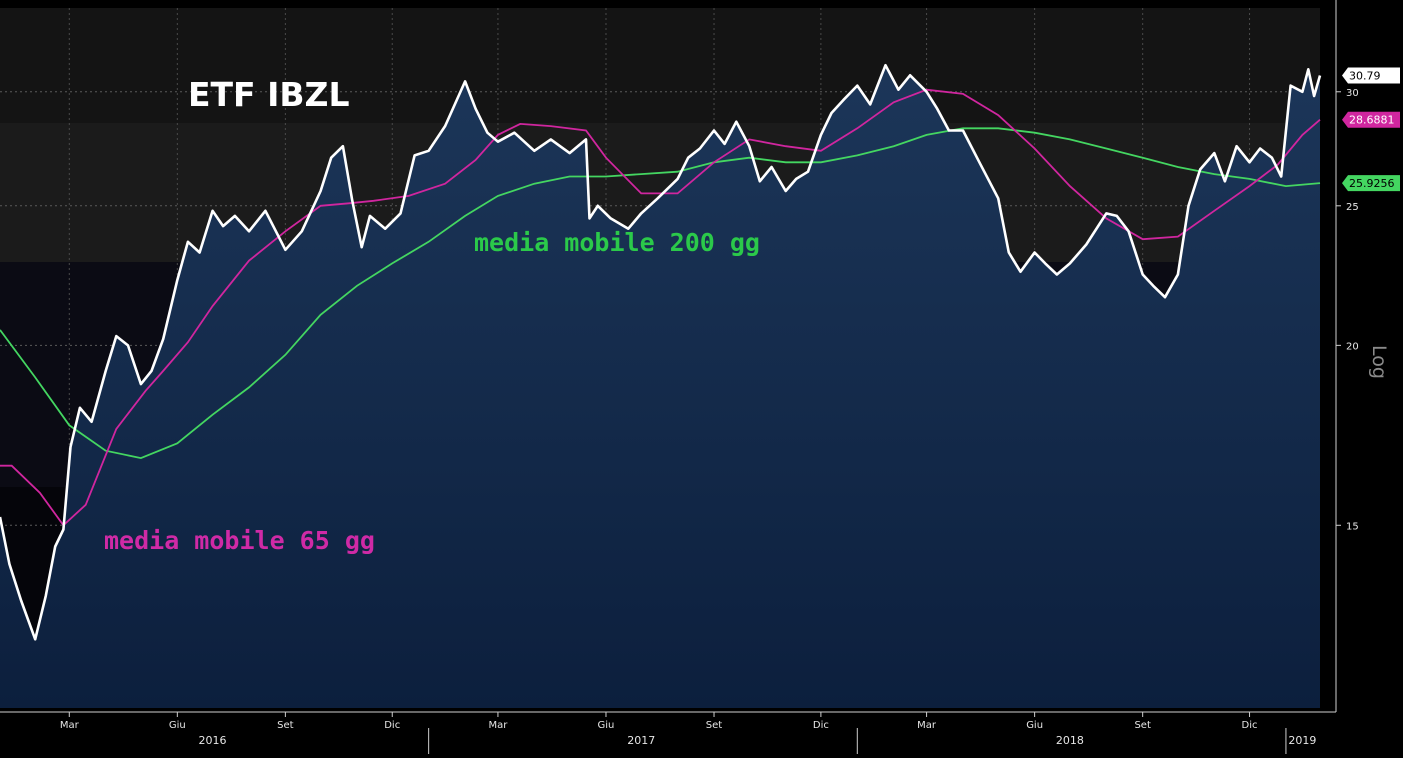  What do you see at coordinates (1352, 526) in the screenshot?
I see `y-tick-label: 15` at bounding box center [1352, 526].